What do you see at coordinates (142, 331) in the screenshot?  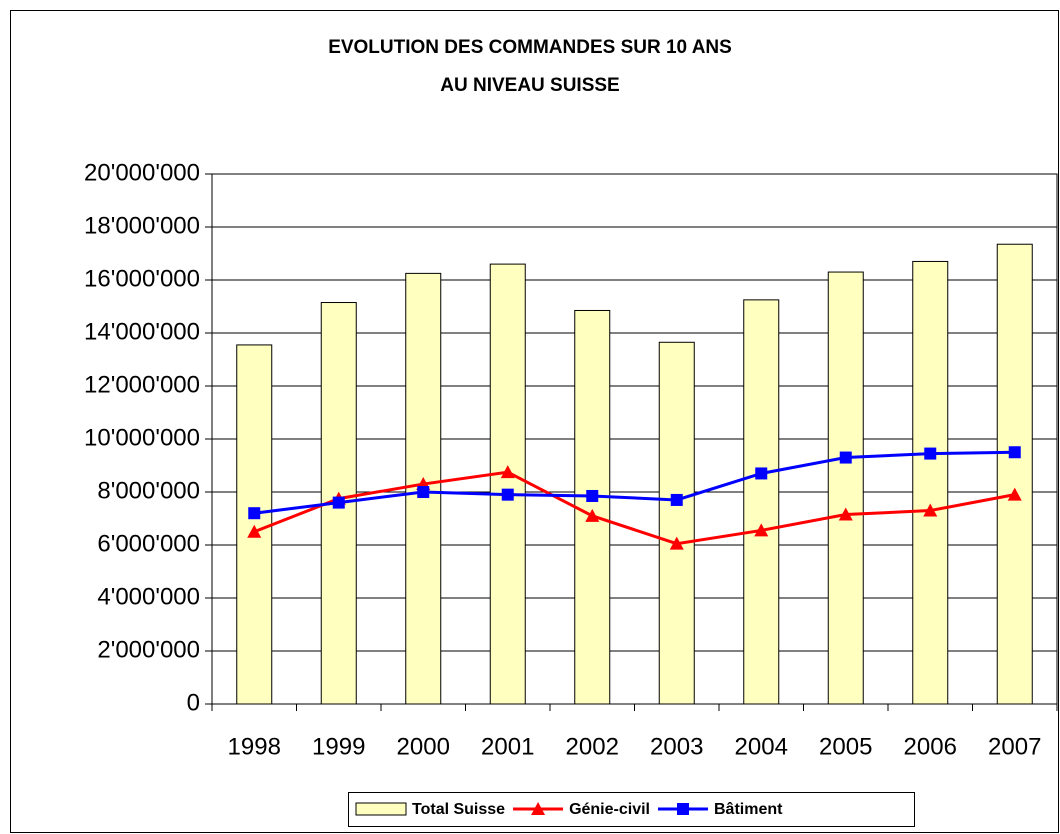 I see `y-tick-label: 14'000'000` at bounding box center [142, 331].